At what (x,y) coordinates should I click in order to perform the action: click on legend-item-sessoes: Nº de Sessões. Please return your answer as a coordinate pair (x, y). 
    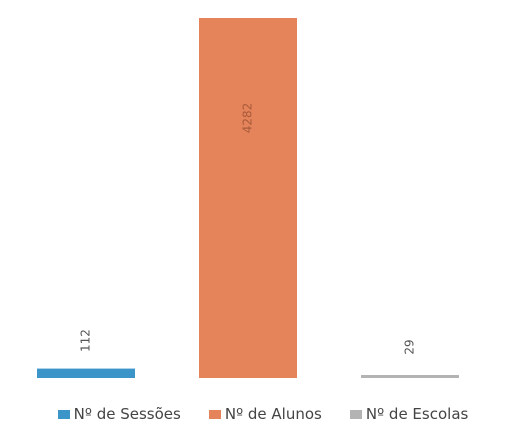
    Looking at the image, I should click on (119, 414).